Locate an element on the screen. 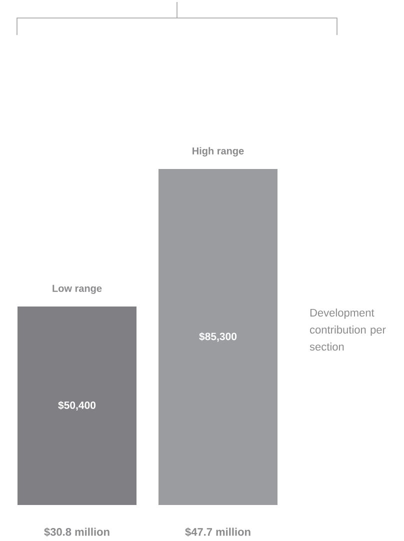 The height and width of the screenshot is (541, 404). x-tick-label: High range is located at coordinates (218, 151).